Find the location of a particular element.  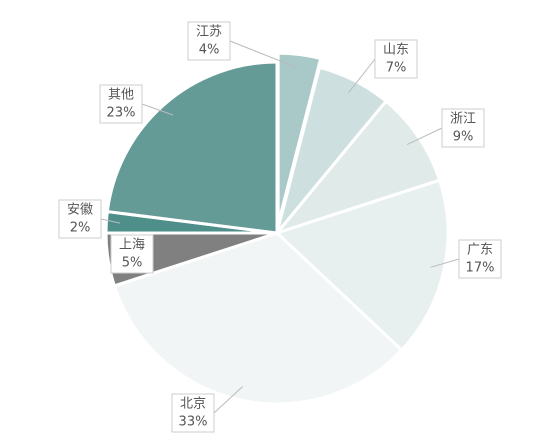

slice-percent: 5% is located at coordinates (132, 263).